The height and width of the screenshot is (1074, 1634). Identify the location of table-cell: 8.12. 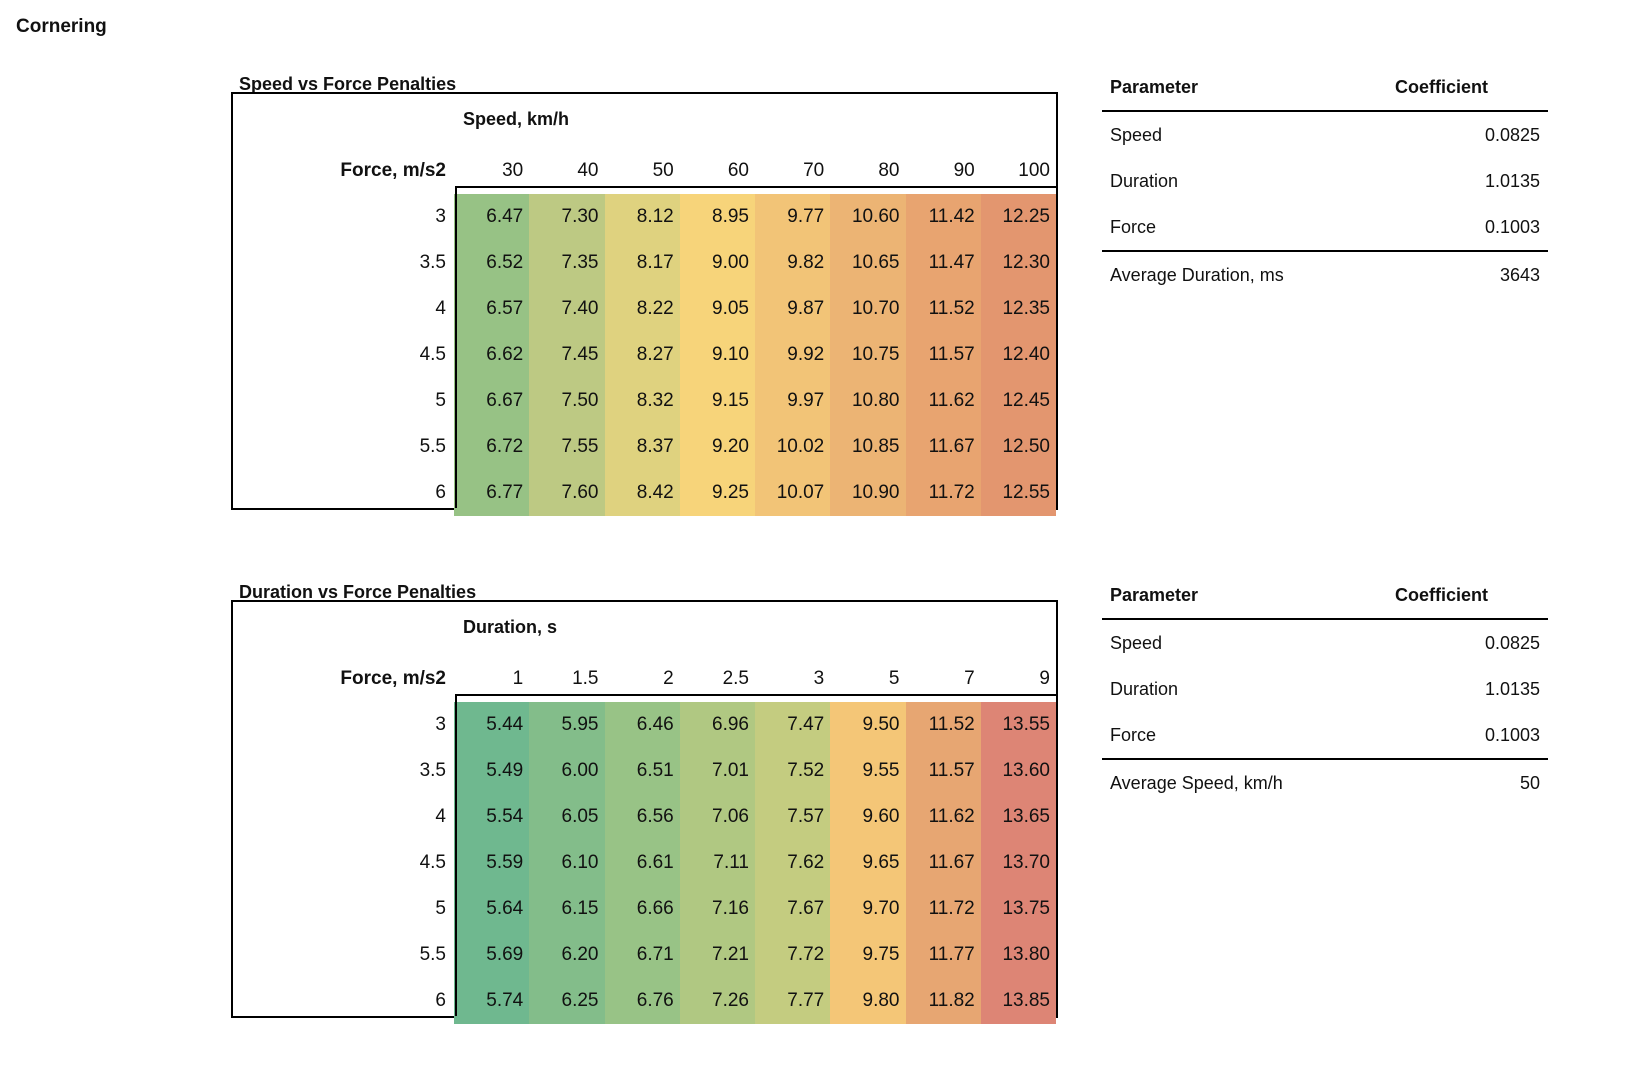
(642, 217).